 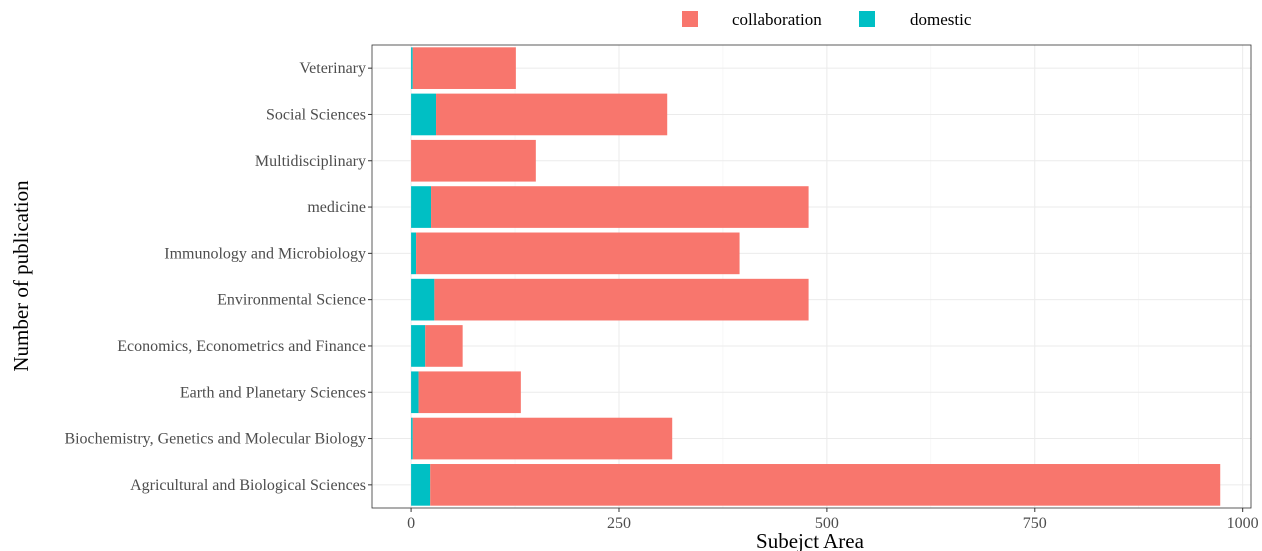 What do you see at coordinates (619, 523) in the screenshot?
I see `x-tick-label: 250` at bounding box center [619, 523].